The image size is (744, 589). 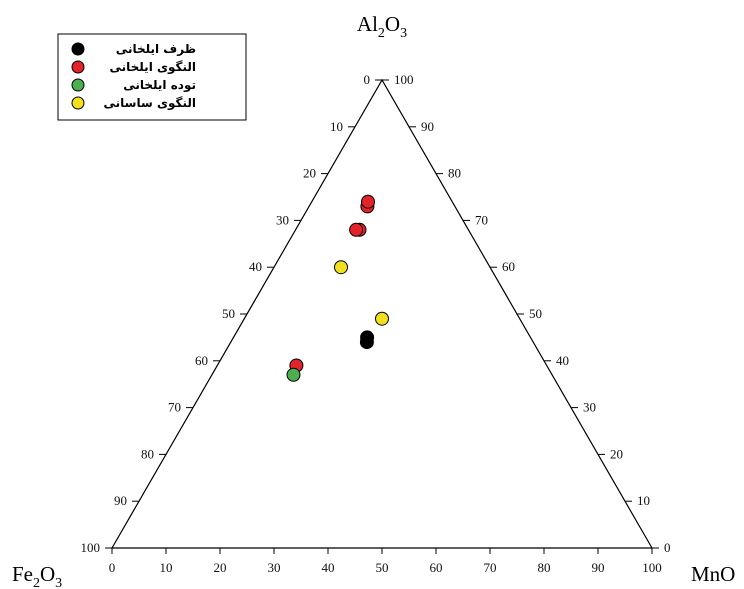 What do you see at coordinates (255, 266) in the screenshot?
I see `tick-label-left-40: 40` at bounding box center [255, 266].